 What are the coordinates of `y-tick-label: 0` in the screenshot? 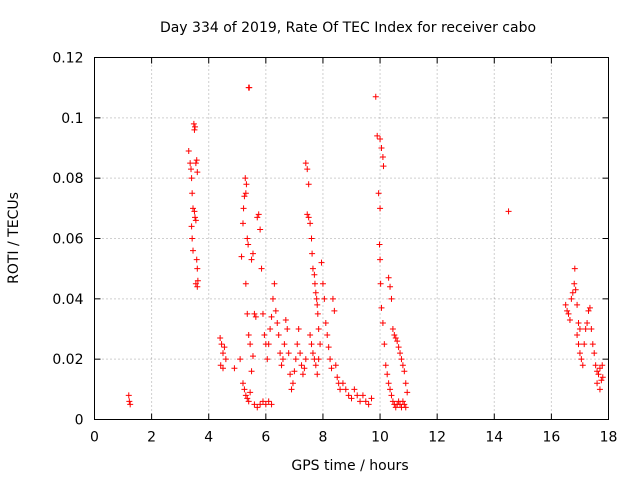 It's located at (79, 421).